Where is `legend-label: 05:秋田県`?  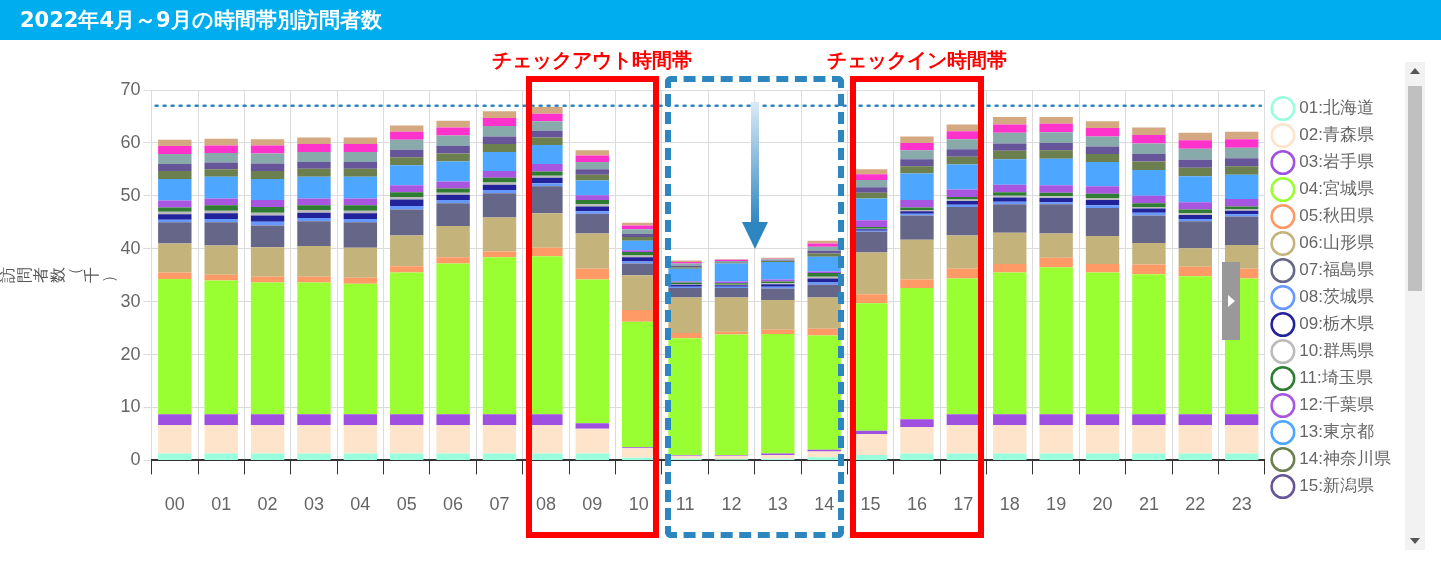
legend-label: 05:秋田県 is located at coordinates (1337, 216).